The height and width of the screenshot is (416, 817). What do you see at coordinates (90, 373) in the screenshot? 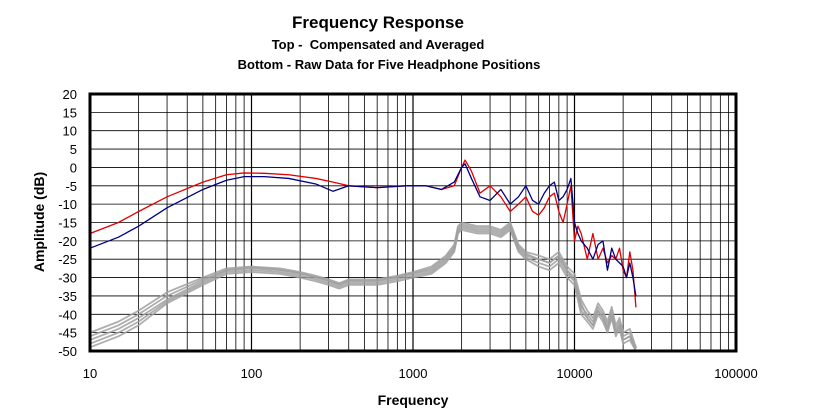
I see `x-tick-label: 10` at bounding box center [90, 373].